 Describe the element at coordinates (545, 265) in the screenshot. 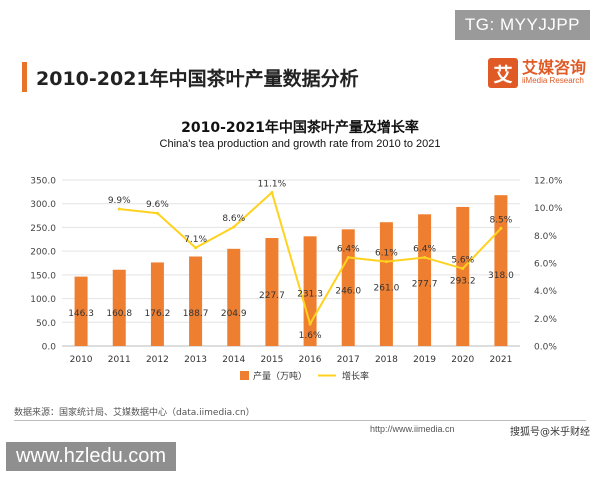

I see `y-right-tick-label: 6.0%` at that location.